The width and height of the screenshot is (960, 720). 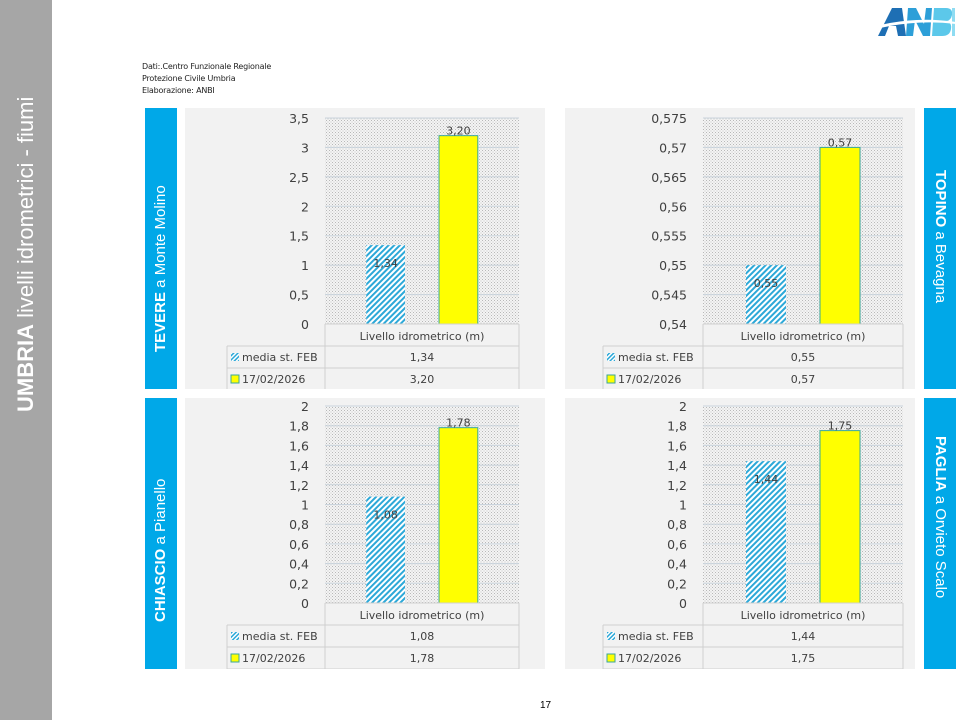 What do you see at coordinates (160, 321) in the screenshot?
I see `river-name: TEVERE` at bounding box center [160, 321].